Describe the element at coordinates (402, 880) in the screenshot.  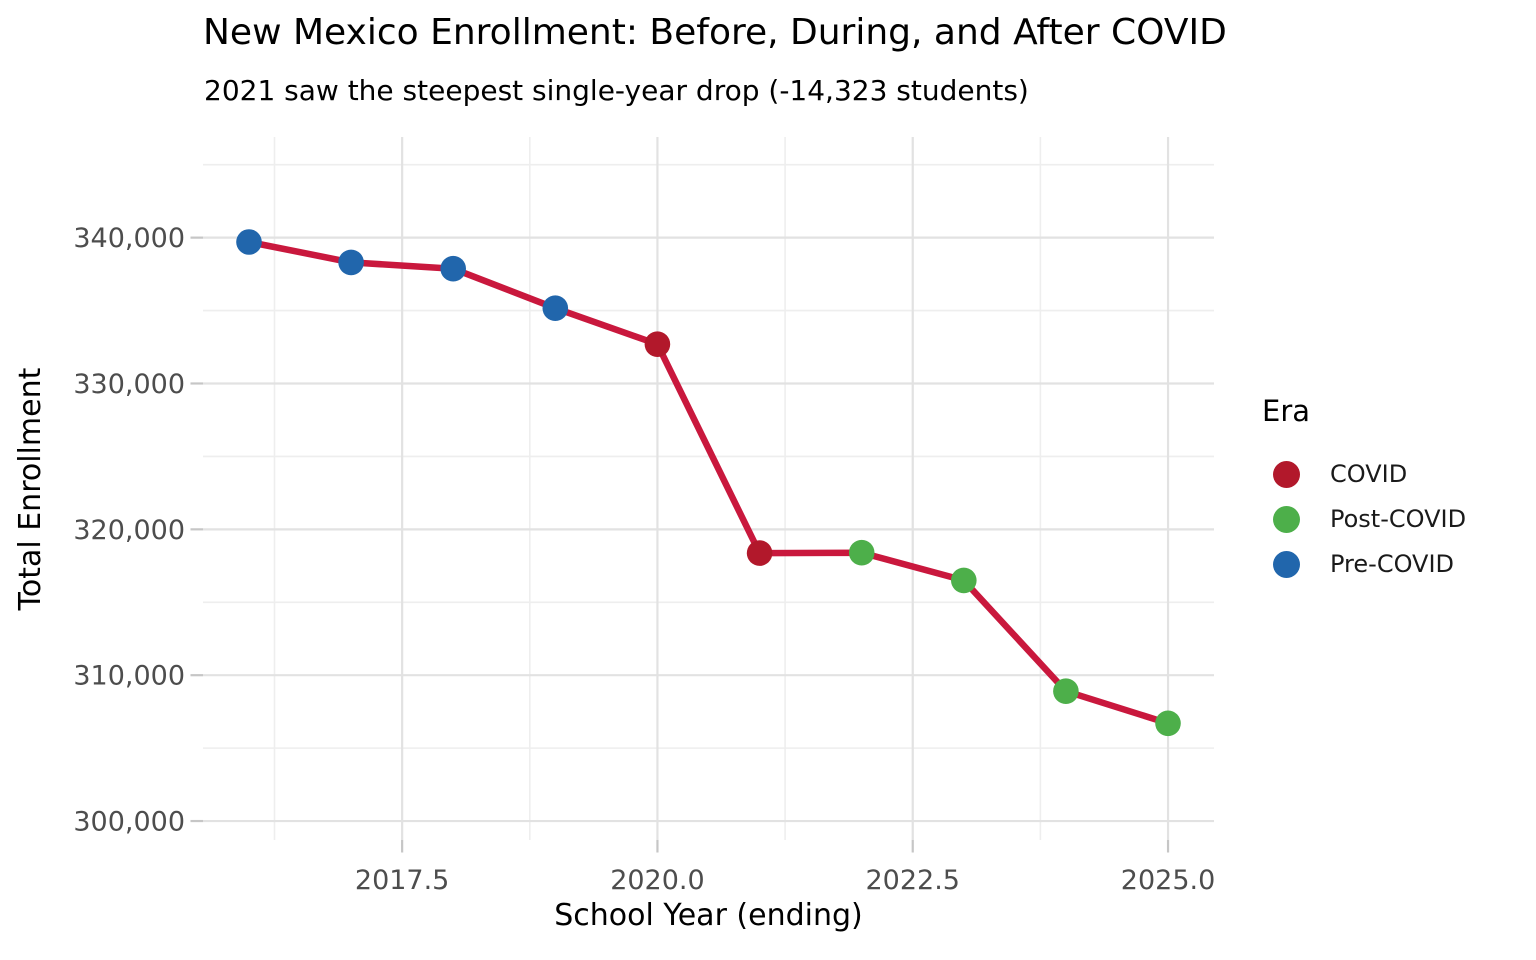
I see `x-tick-label: 2017.5` at that location.